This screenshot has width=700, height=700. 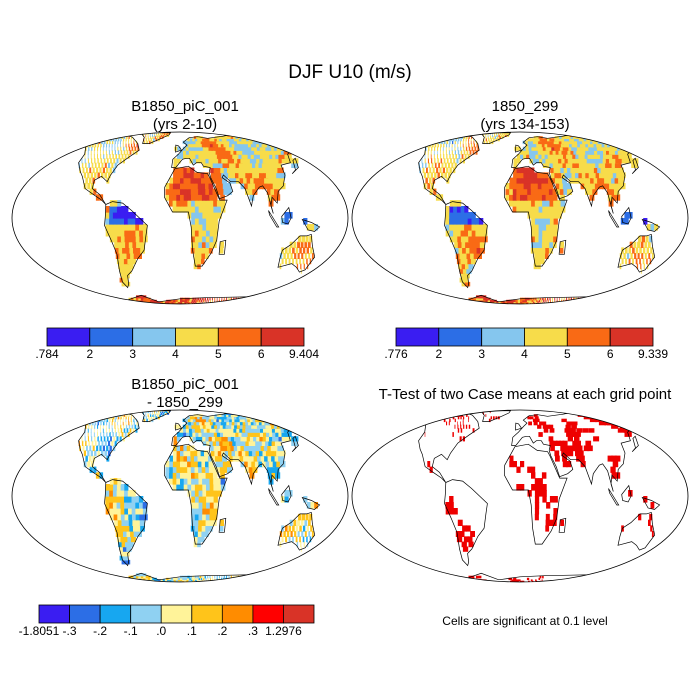 What do you see at coordinates (610, 354) in the screenshot?
I see `colorbar-tick-label: 6` at bounding box center [610, 354].